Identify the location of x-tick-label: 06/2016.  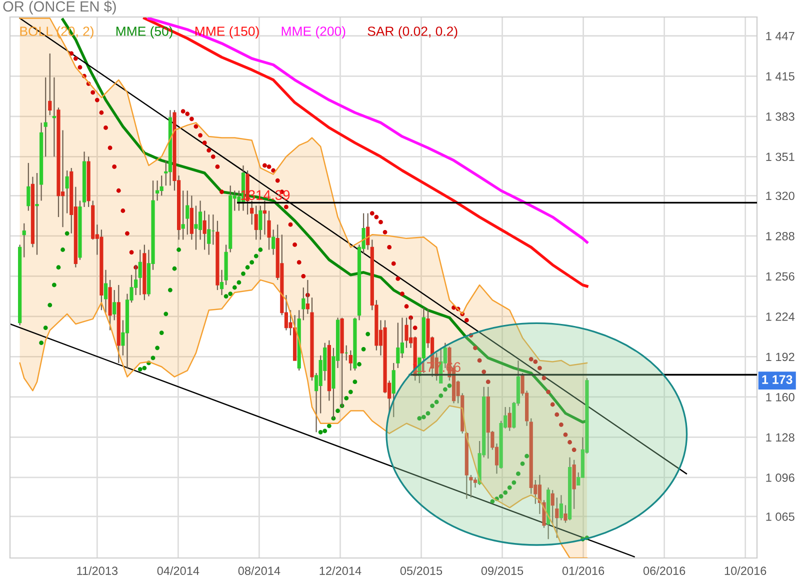
(664, 571).